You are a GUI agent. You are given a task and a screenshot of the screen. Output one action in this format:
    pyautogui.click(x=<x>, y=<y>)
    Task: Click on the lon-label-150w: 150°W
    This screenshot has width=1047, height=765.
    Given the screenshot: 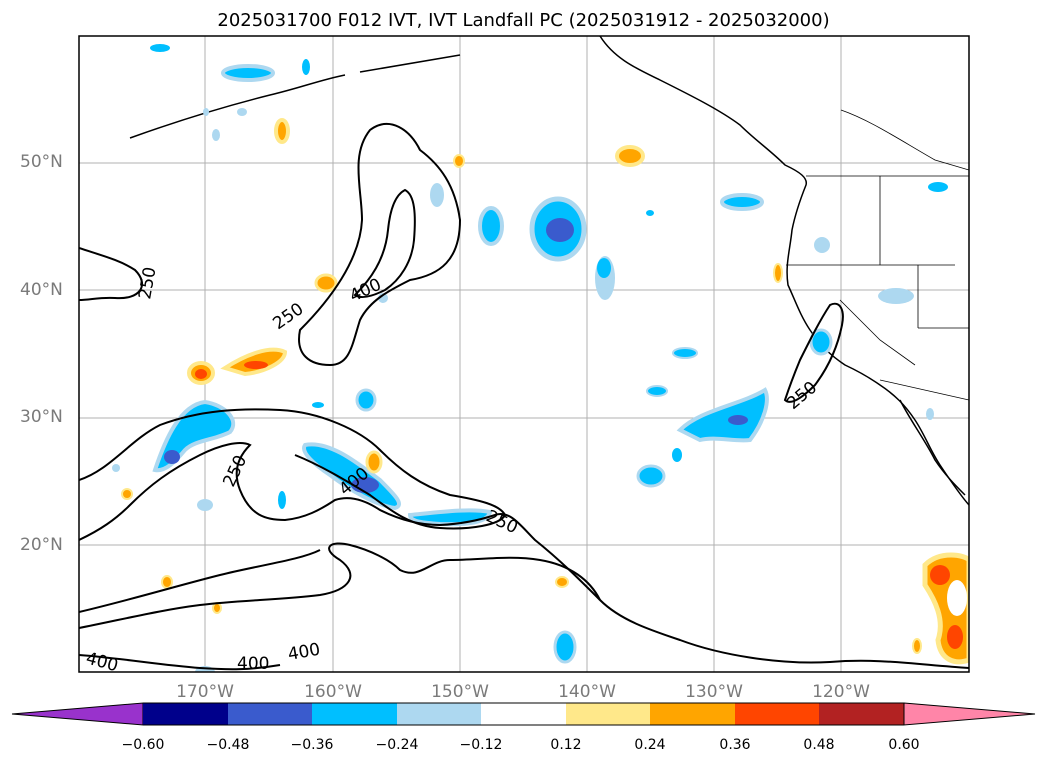 What is the action you would take?
    pyautogui.click(x=460, y=692)
    